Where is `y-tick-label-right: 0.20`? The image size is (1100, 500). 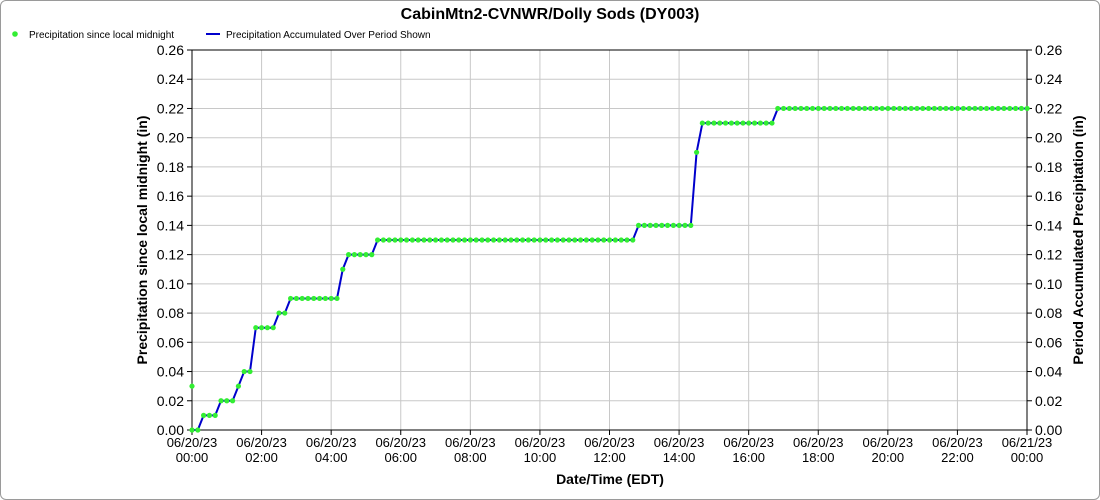
y-tick-label-right: 0.20 is located at coordinates (1048, 138).